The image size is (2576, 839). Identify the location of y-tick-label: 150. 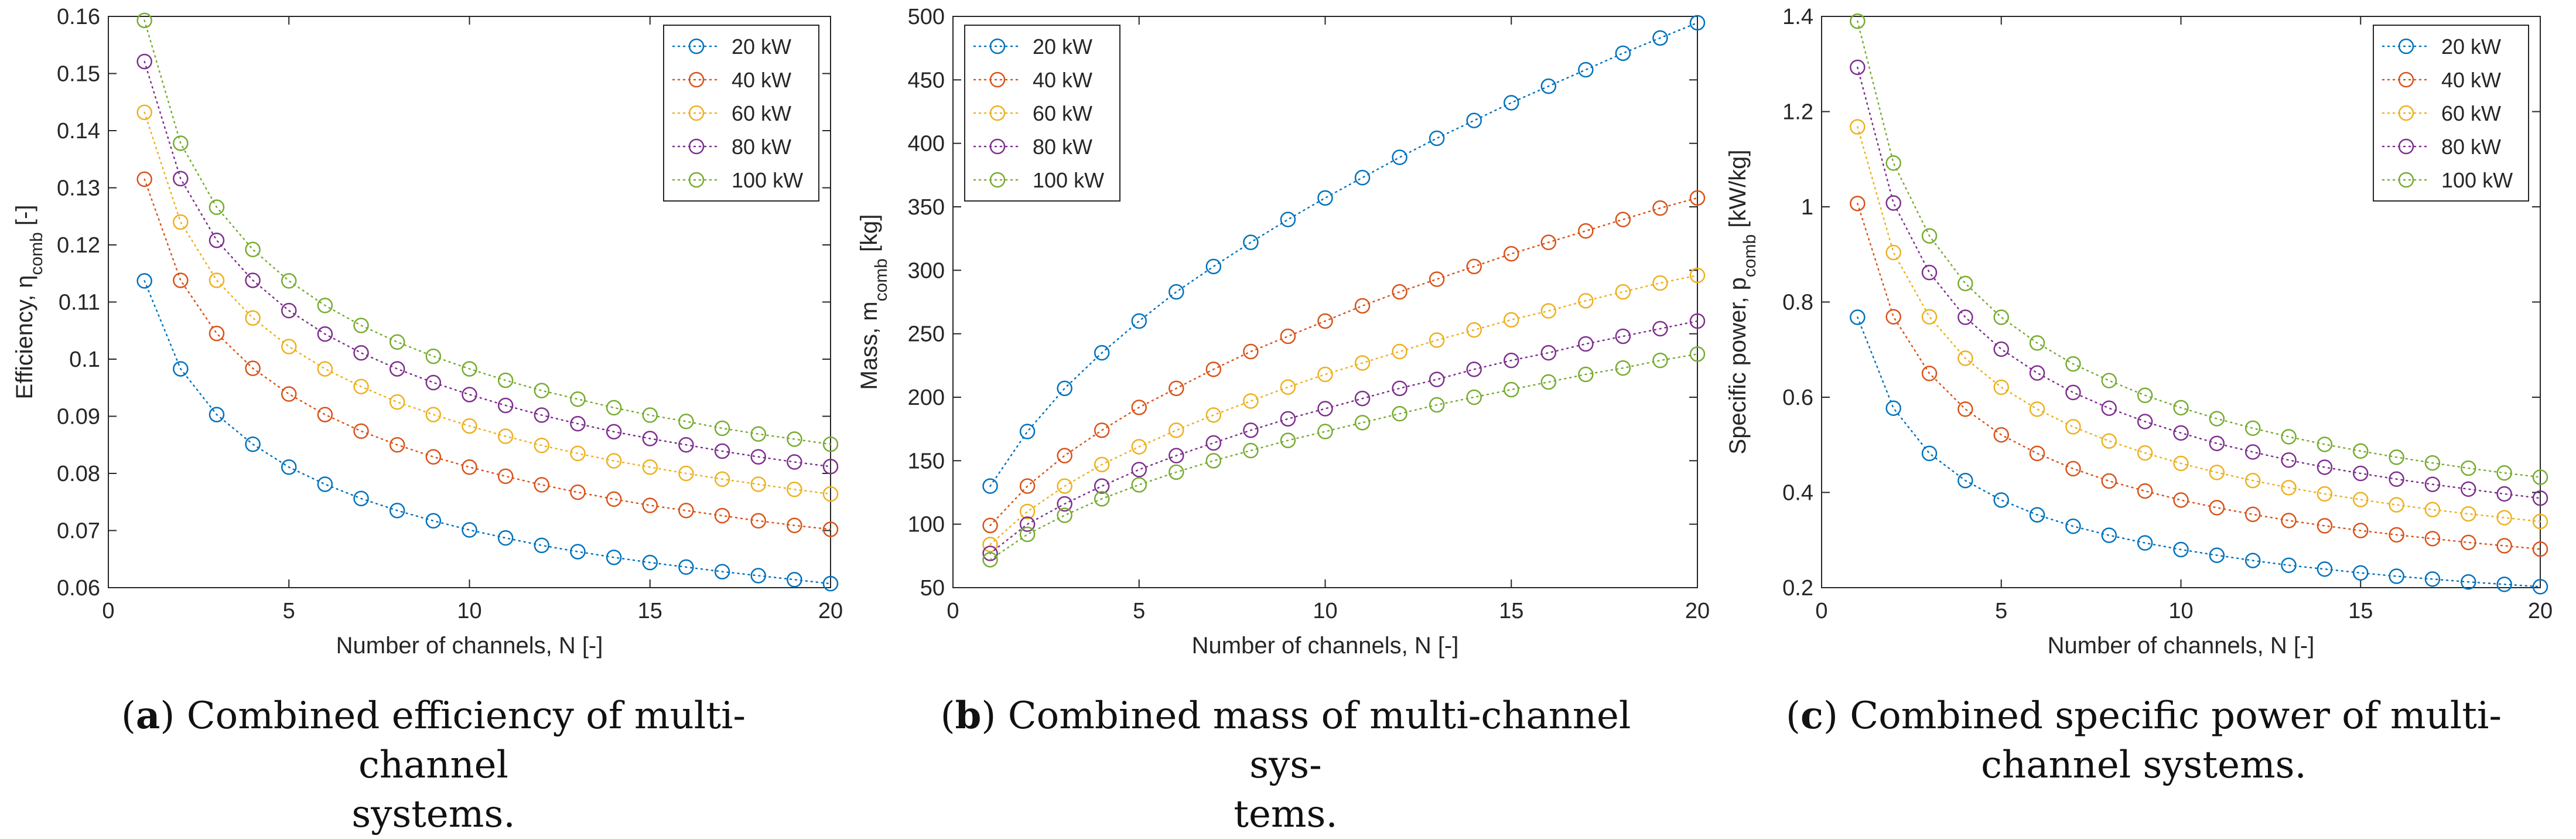
(927, 461).